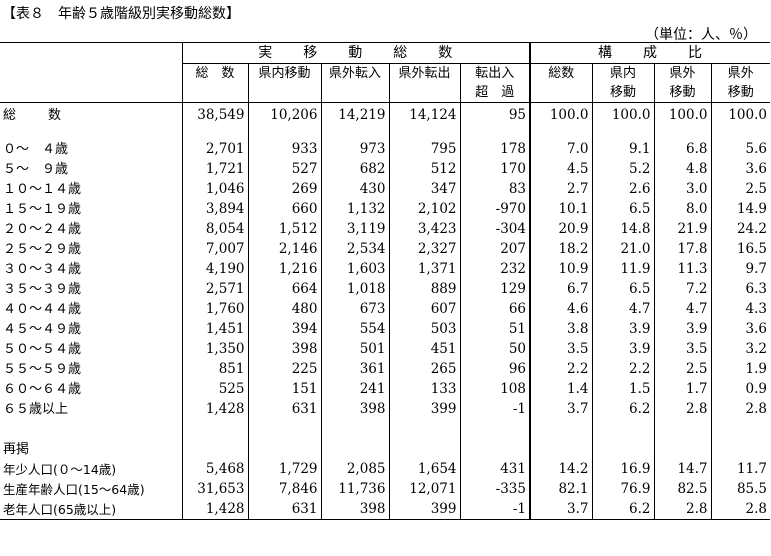 The width and height of the screenshot is (771, 556). What do you see at coordinates (494, 189) in the screenshot?
I see `cell-net-excess: 83` at bounding box center [494, 189].